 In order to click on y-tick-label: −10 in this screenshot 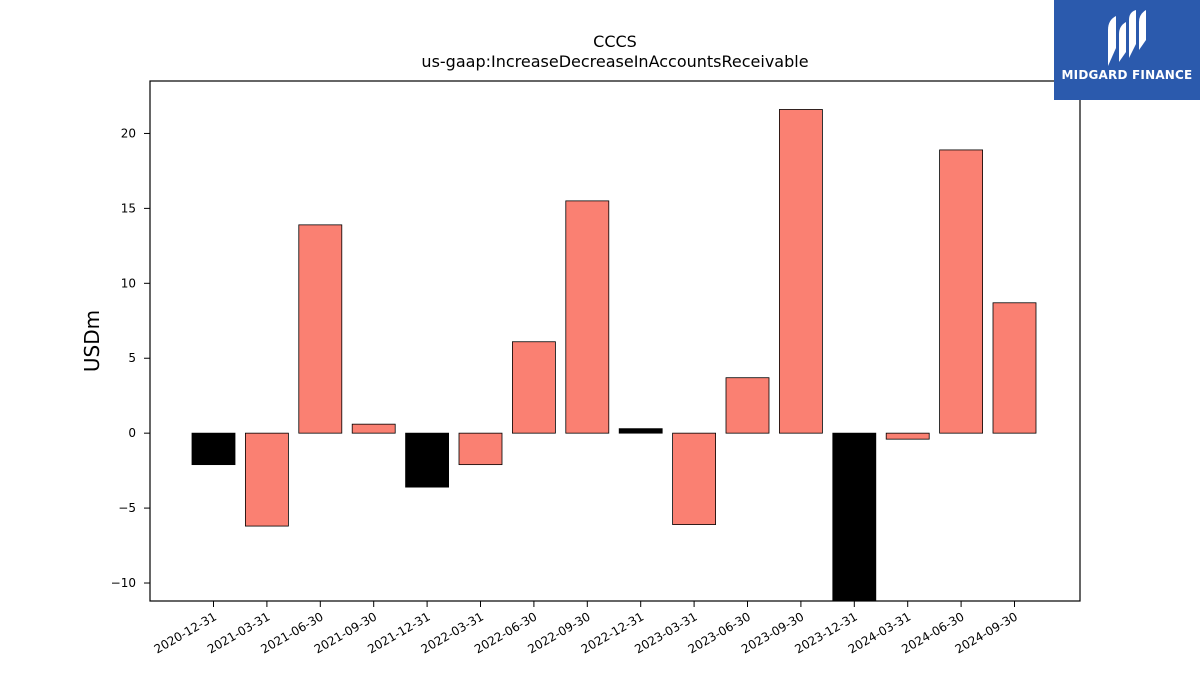, I will do `click(123, 583)`.